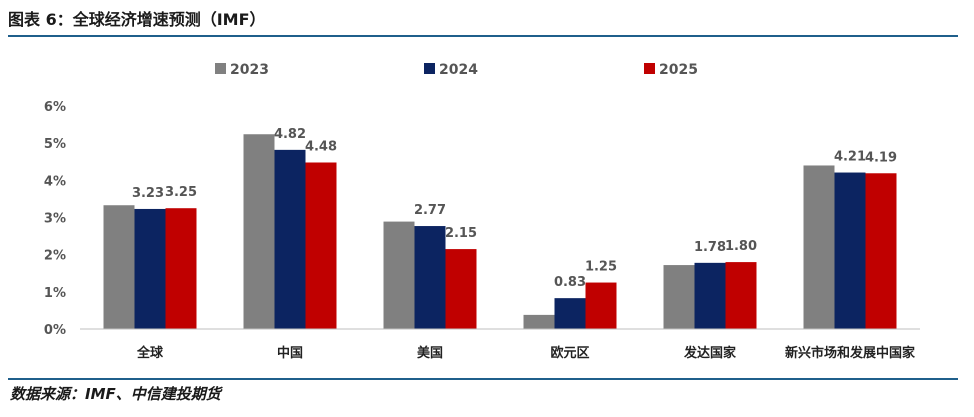 The image size is (974, 417). Describe the element at coordinates (115, 394) in the screenshot. I see `source-note: 数据来源：IMF、中信建投期货` at that location.